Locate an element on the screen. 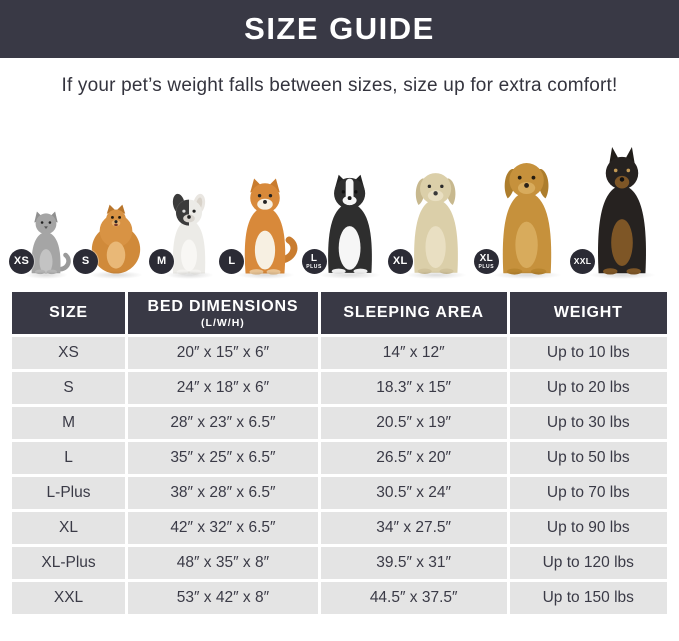  size-badge-xl: XL is located at coordinates (400, 261).